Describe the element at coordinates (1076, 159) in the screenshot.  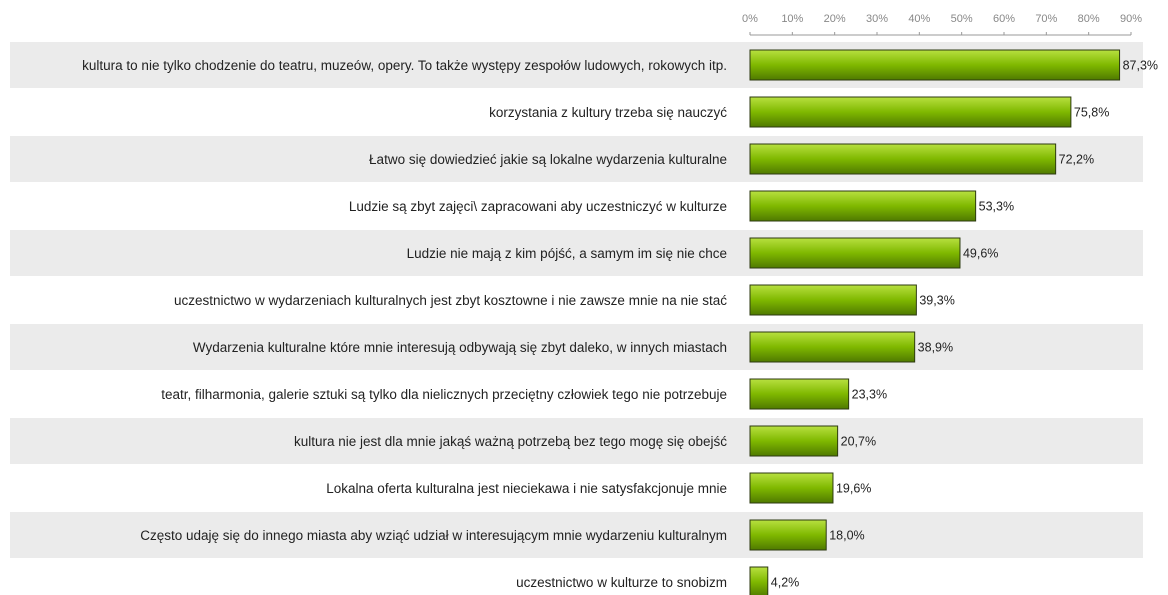
I see `value-label: 72,2%` at that location.